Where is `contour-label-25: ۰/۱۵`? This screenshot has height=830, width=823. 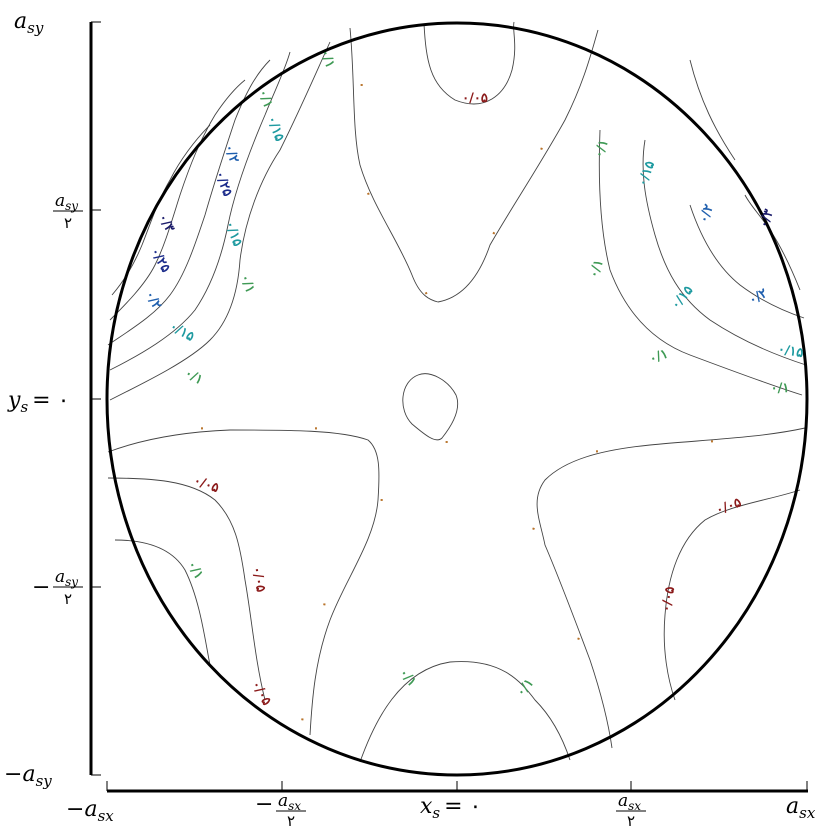 contour-label-25: ۰/۱۵ is located at coordinates (275, 128).